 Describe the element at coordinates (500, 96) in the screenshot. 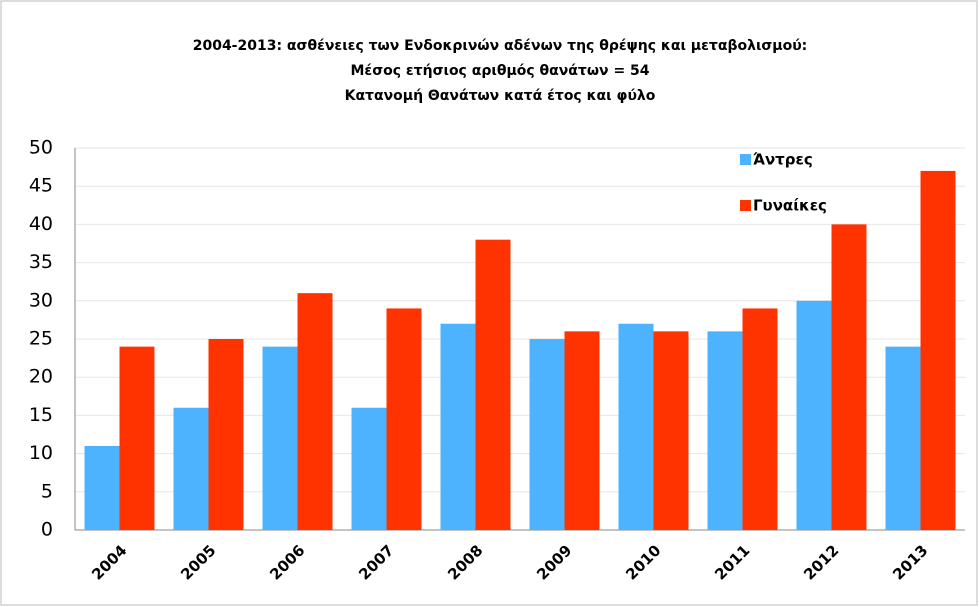

I see `chart-title: Κατανομή Θανάτων κατά έτος και φύλο` at that location.